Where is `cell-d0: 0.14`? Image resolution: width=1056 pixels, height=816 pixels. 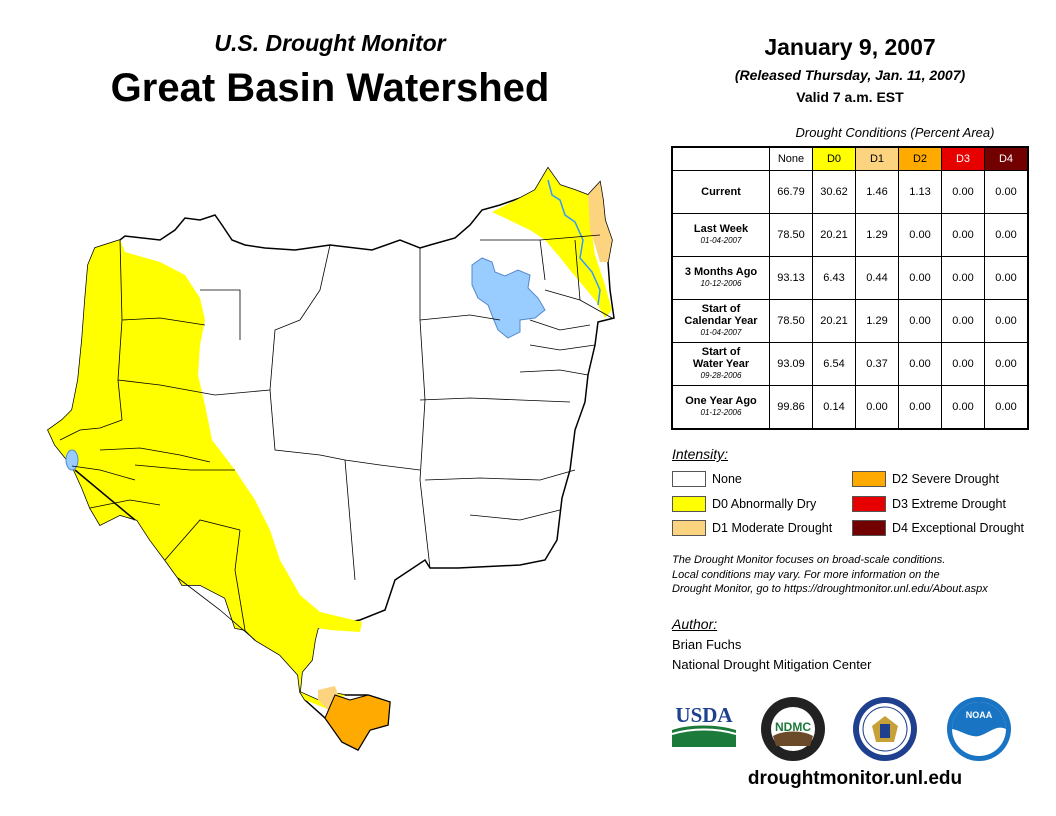 cell-d0: 0.14 is located at coordinates (834, 407).